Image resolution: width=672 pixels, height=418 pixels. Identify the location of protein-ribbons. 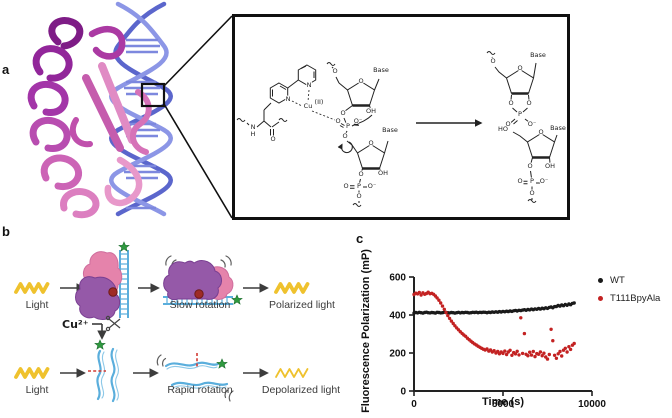
(89, 118).